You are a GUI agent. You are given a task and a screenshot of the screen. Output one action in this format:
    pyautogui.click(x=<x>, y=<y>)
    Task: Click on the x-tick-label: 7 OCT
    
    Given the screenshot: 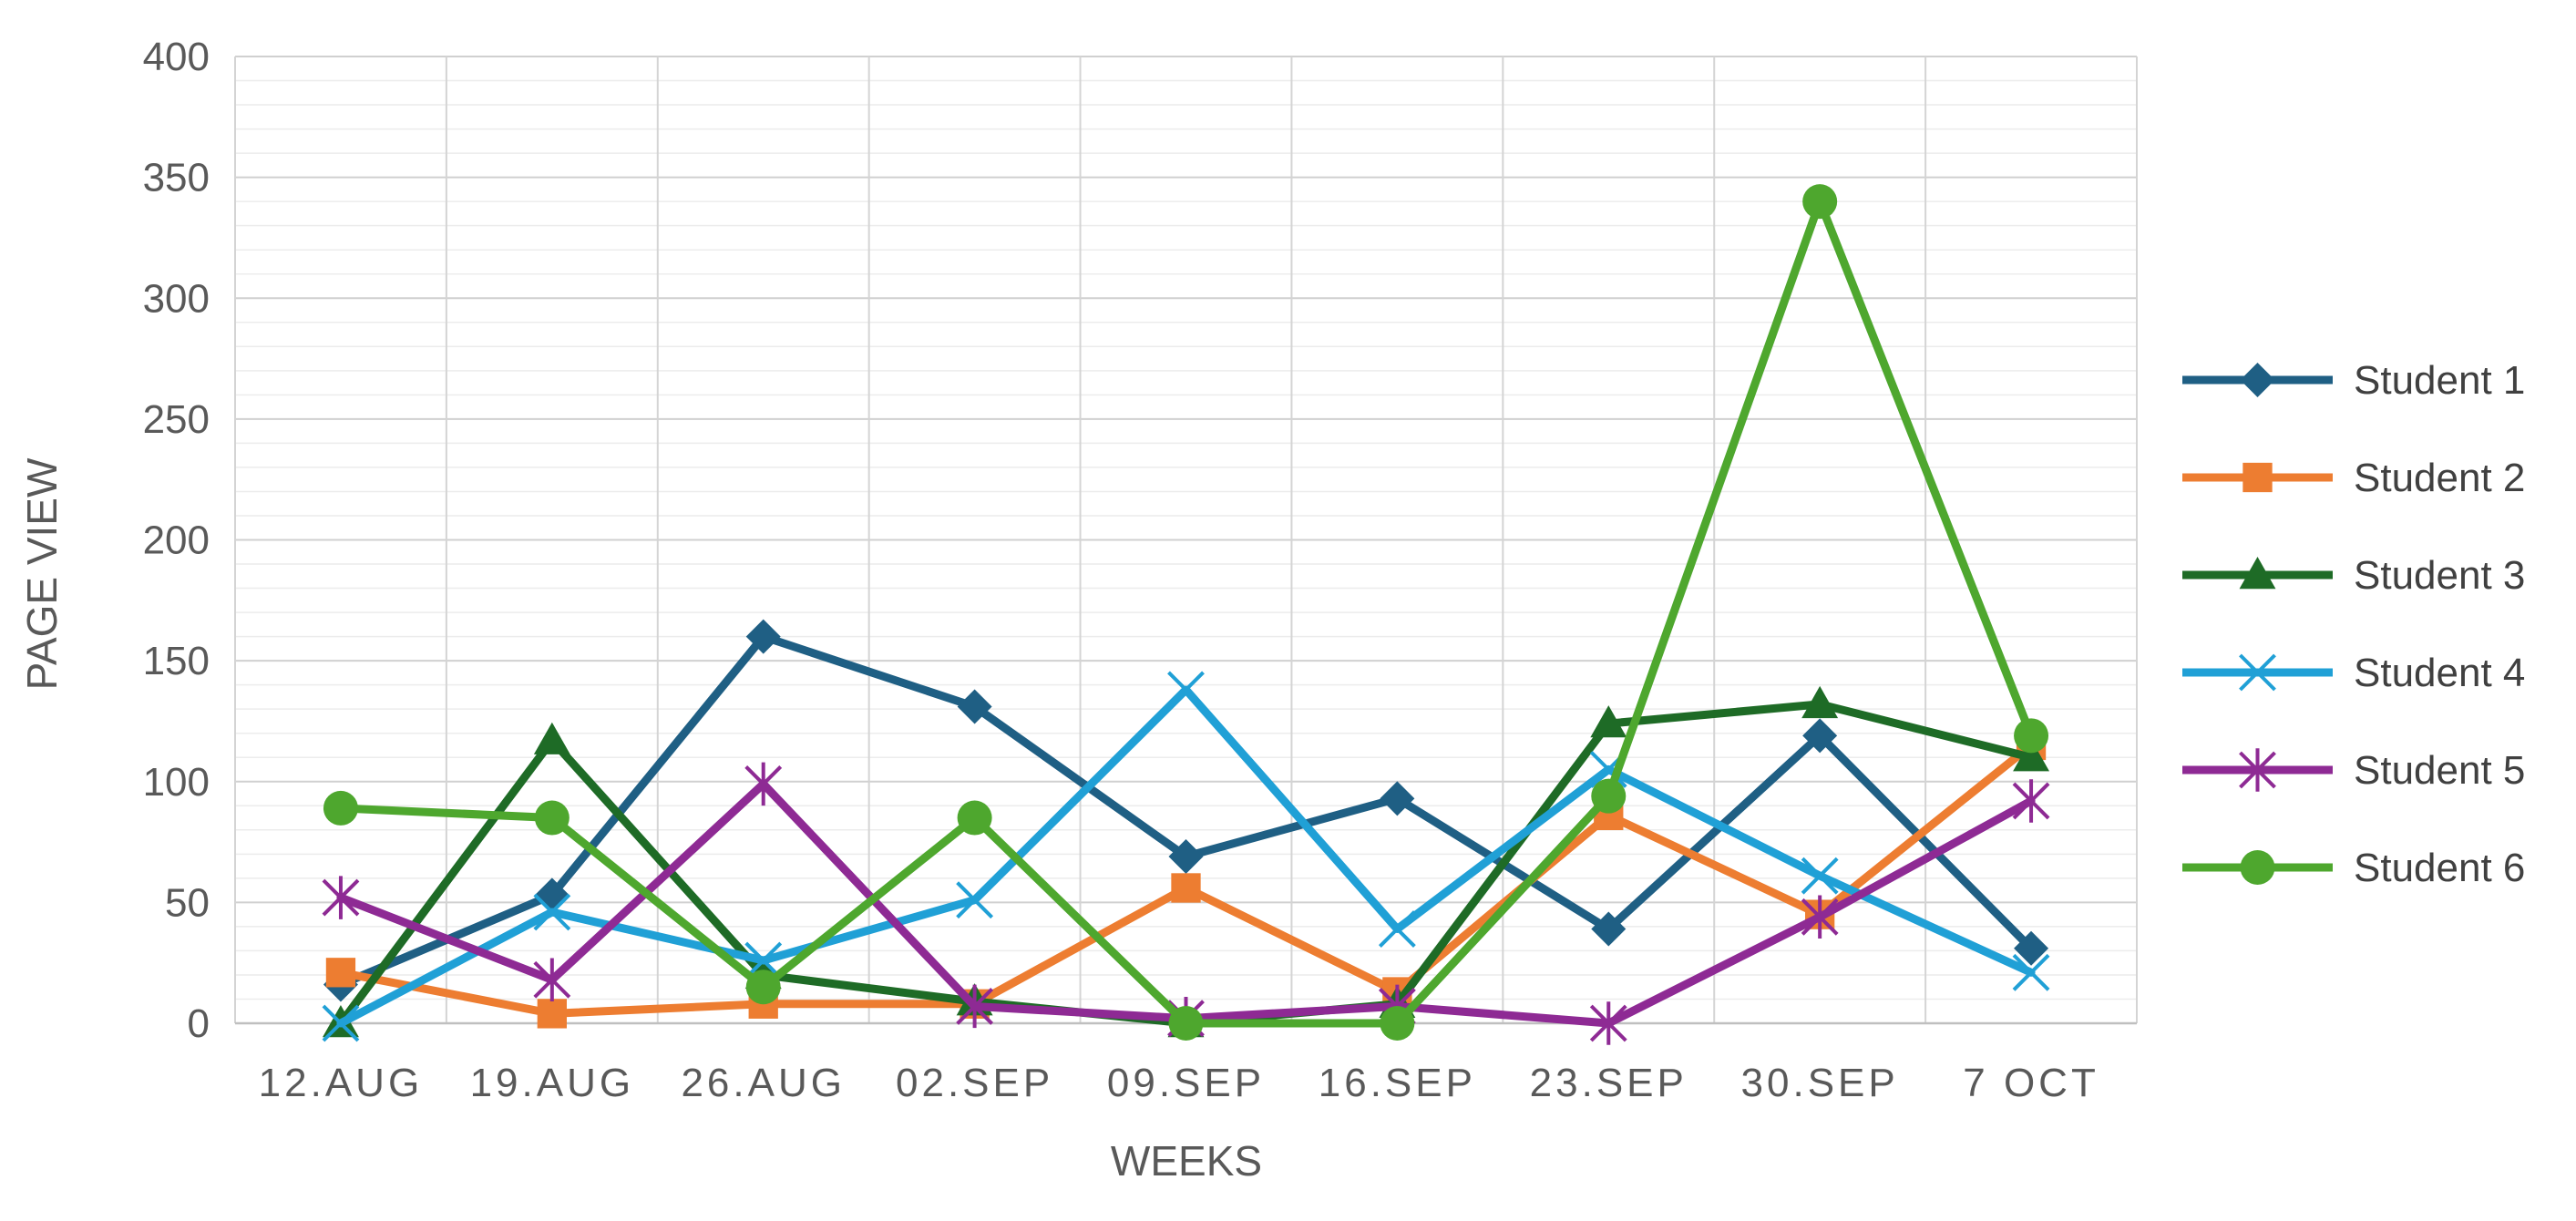 What is the action you would take?
    pyautogui.click(x=2031, y=1083)
    